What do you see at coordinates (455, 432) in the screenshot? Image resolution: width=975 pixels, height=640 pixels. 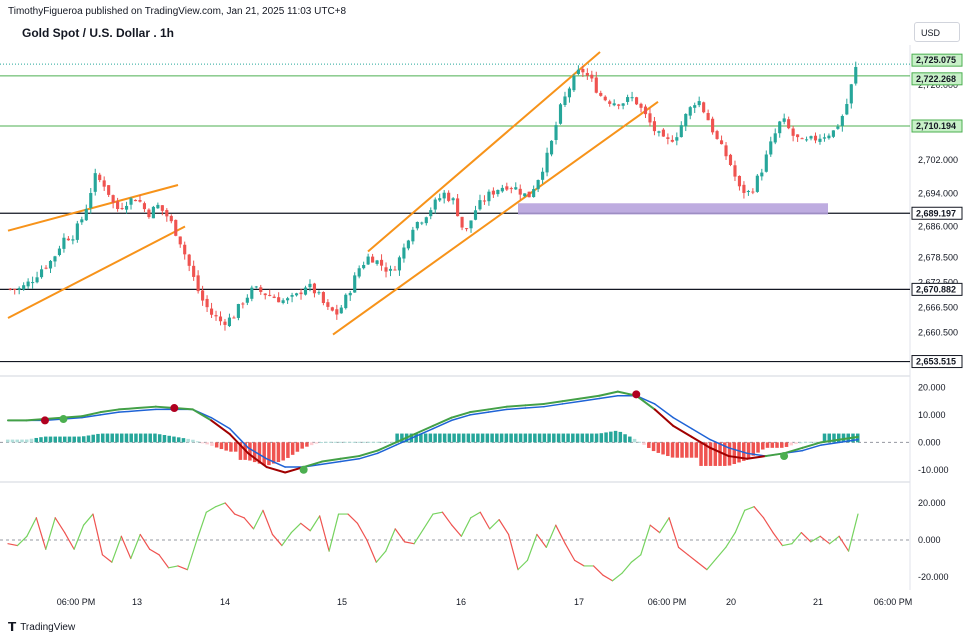 I see `macd-pane` at bounding box center [455, 432].